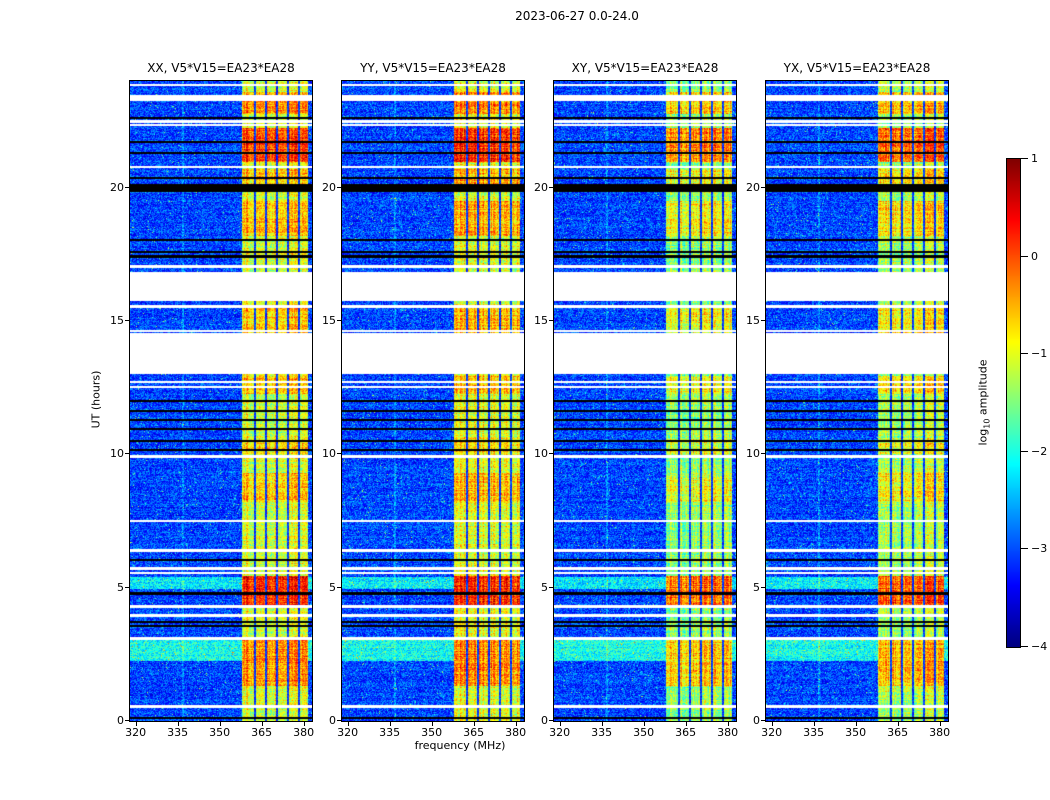 This screenshot has height=800, width=1050. Describe the element at coordinates (645, 68) in the screenshot. I see `panel-title-xy: XY, V5*V15=EA23*EA28` at that location.